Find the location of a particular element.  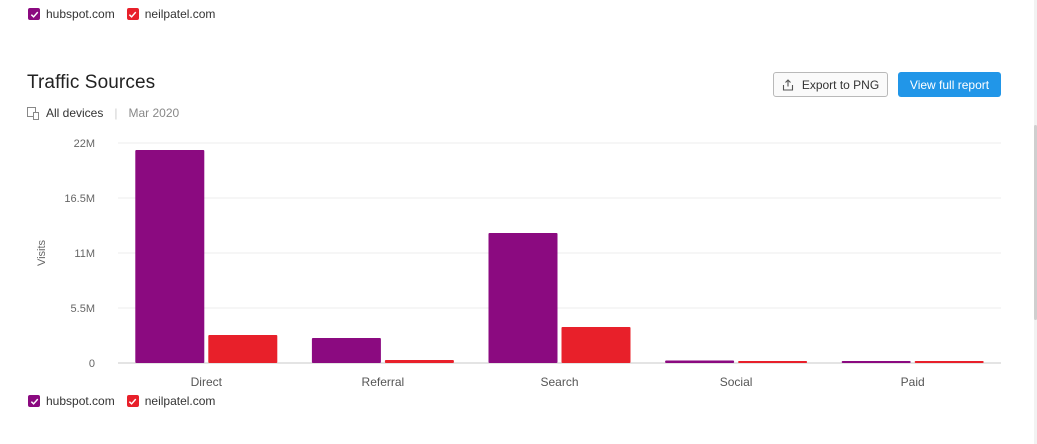

bar-search-neilpatel is located at coordinates (596, 345).